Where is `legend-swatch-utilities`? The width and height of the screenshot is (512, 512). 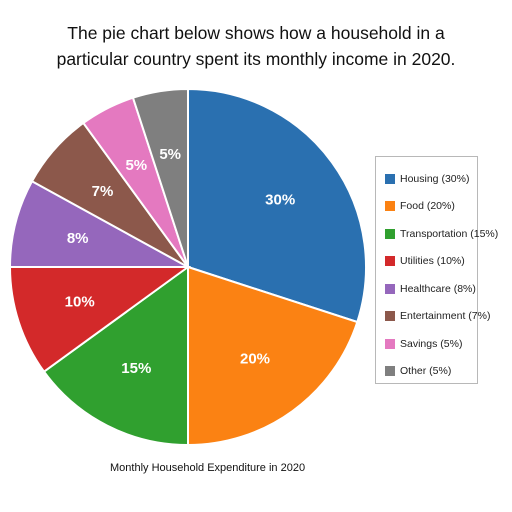
legend-swatch-utilities is located at coordinates (390, 261).